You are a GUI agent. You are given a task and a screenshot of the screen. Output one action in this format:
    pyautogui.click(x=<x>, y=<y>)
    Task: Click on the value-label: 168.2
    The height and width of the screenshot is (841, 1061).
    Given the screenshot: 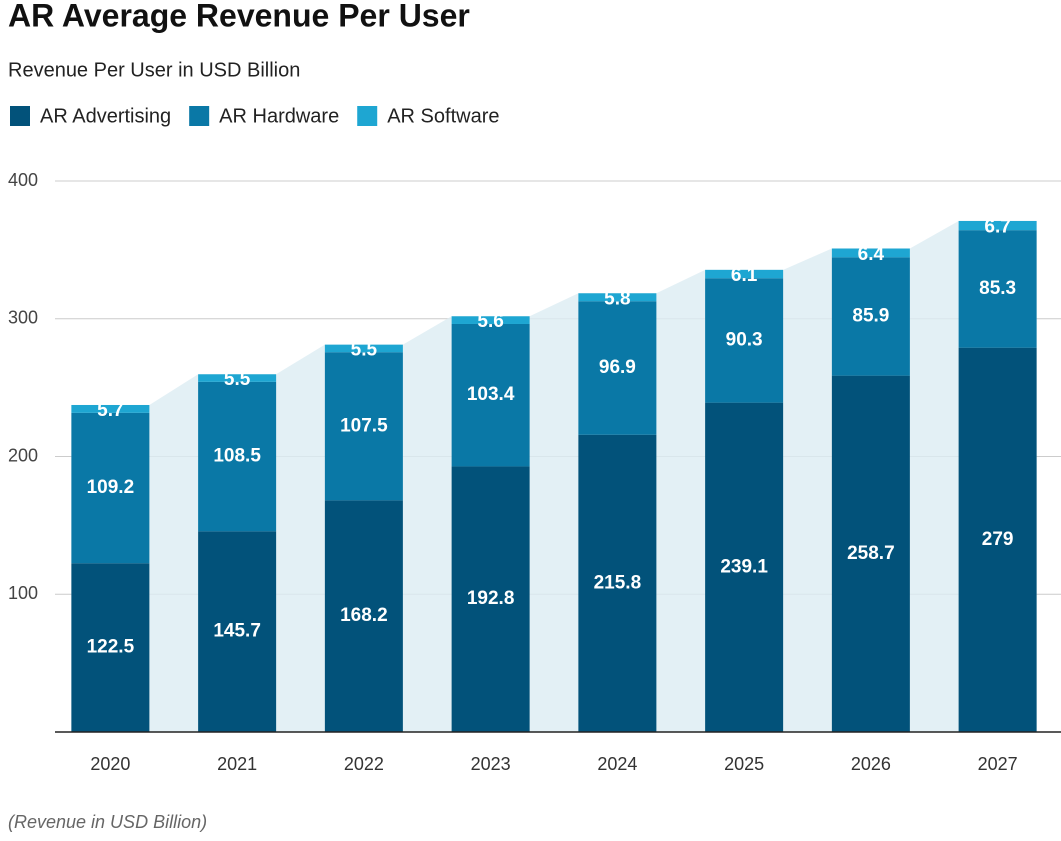 What is the action you would take?
    pyautogui.click(x=364, y=615)
    